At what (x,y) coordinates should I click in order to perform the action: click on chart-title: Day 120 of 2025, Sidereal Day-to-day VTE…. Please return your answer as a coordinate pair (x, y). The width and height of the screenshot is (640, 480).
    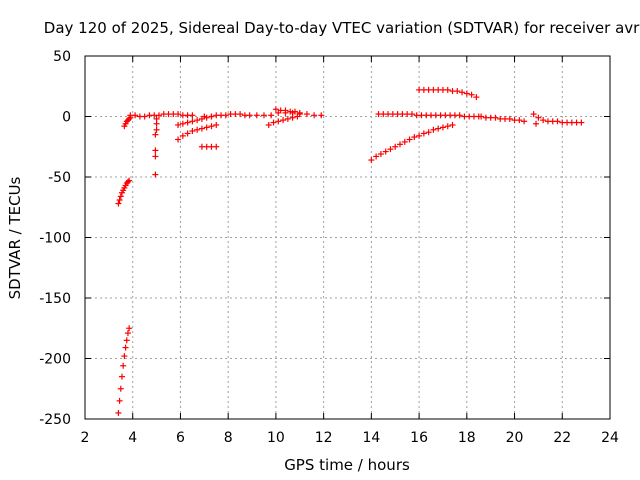
    Looking at the image, I should click on (342, 28).